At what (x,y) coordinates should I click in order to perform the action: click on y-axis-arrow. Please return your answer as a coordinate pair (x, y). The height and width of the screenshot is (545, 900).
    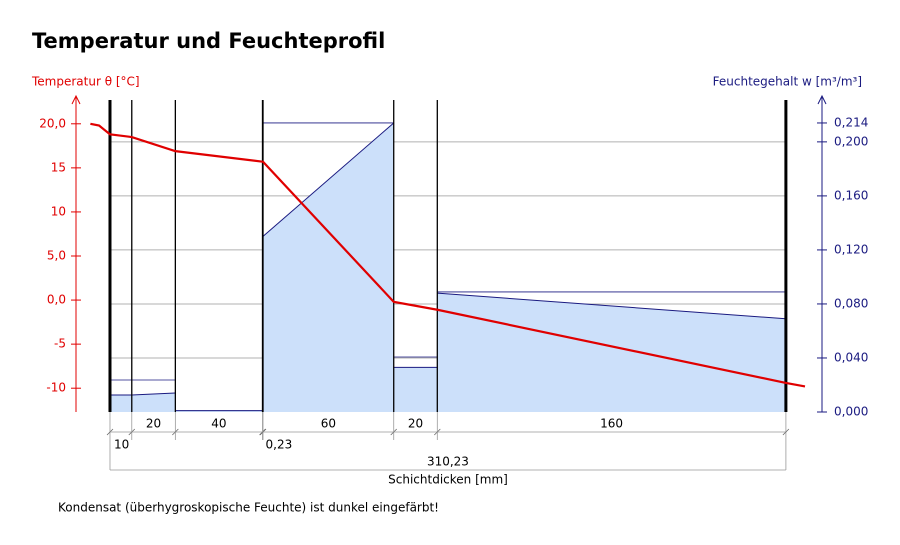
    Looking at the image, I should click on (76, 99).